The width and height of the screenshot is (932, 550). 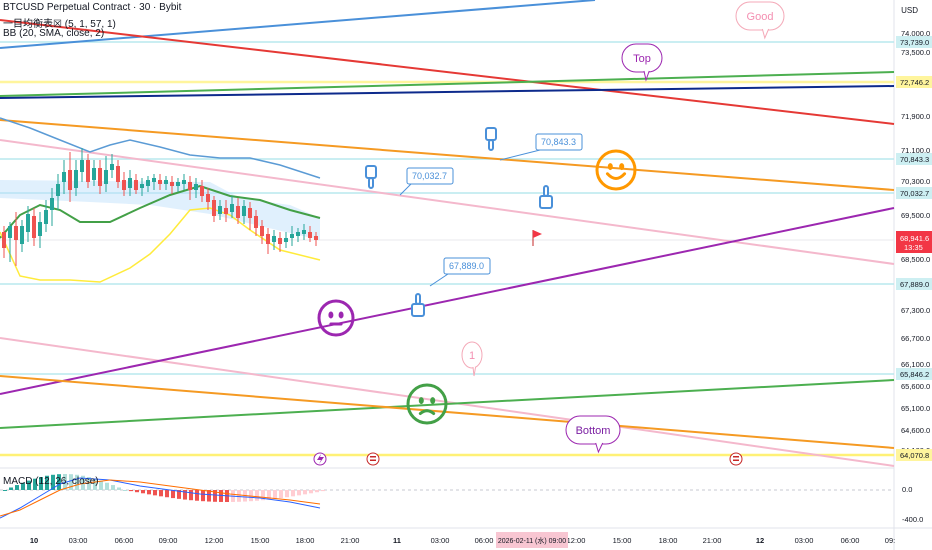 What do you see at coordinates (760, 16) in the screenshot?
I see `good-bubble` at bounding box center [760, 16].